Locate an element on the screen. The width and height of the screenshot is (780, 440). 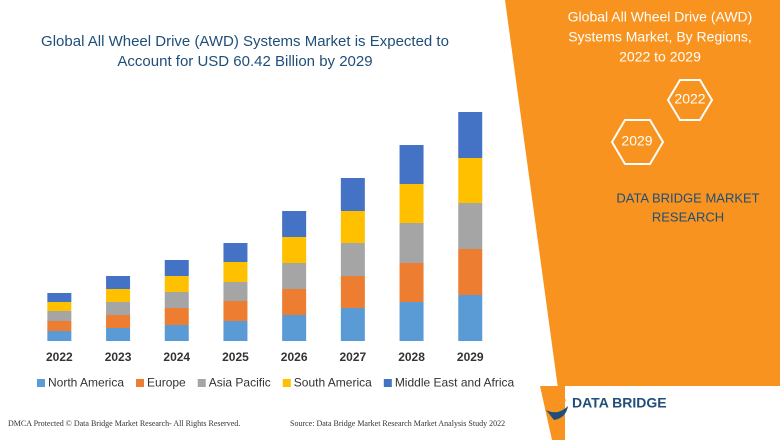
legend-label: Middle East and Africa is located at coordinates (455, 383).